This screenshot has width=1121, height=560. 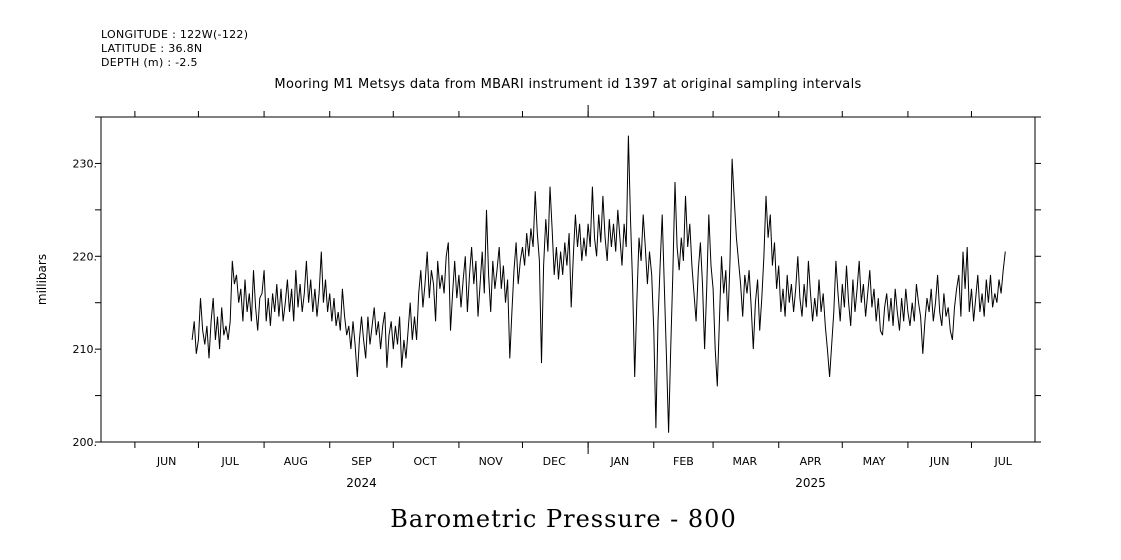 What do you see at coordinates (296, 461) in the screenshot?
I see `x-month-label: AUG` at bounding box center [296, 461].